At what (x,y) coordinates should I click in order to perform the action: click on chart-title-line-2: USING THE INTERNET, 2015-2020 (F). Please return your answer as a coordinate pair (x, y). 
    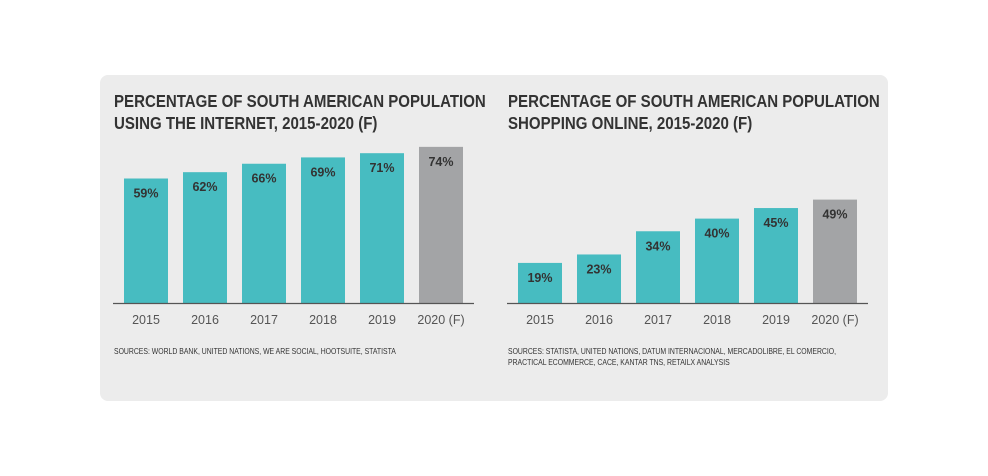
    Looking at the image, I should click on (246, 123).